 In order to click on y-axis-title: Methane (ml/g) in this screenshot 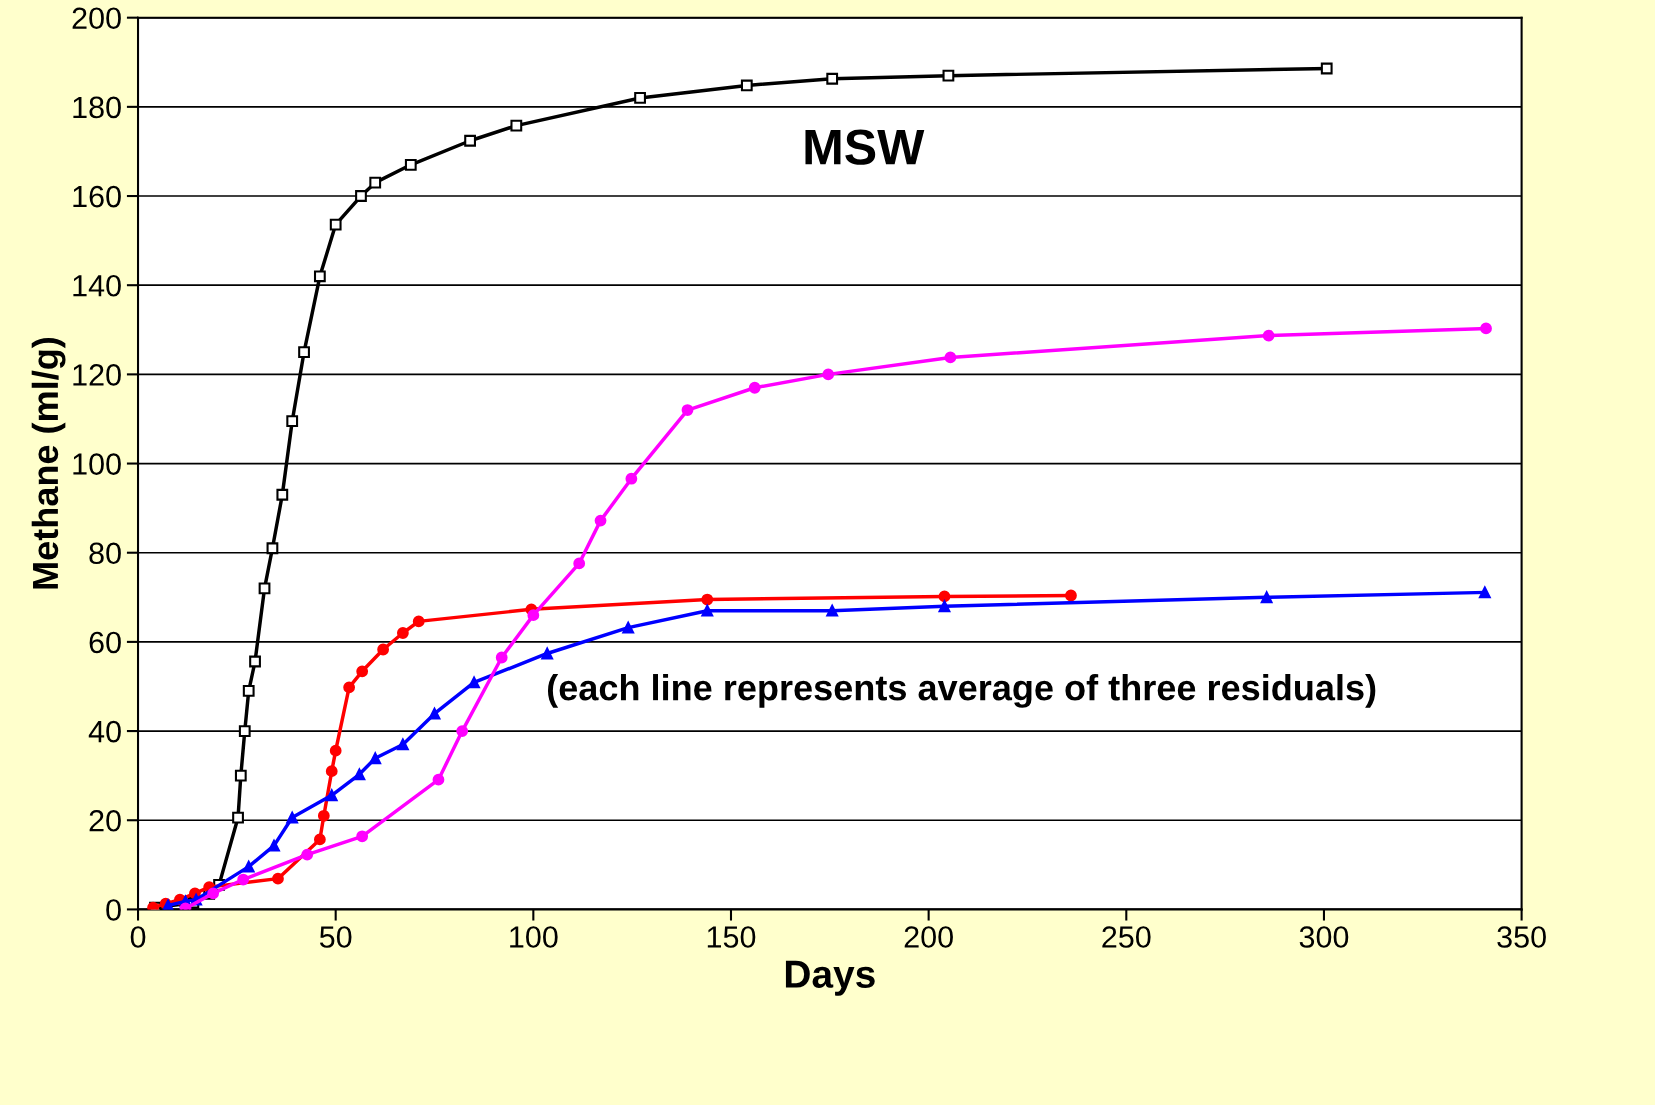, I will do `click(48, 463)`.